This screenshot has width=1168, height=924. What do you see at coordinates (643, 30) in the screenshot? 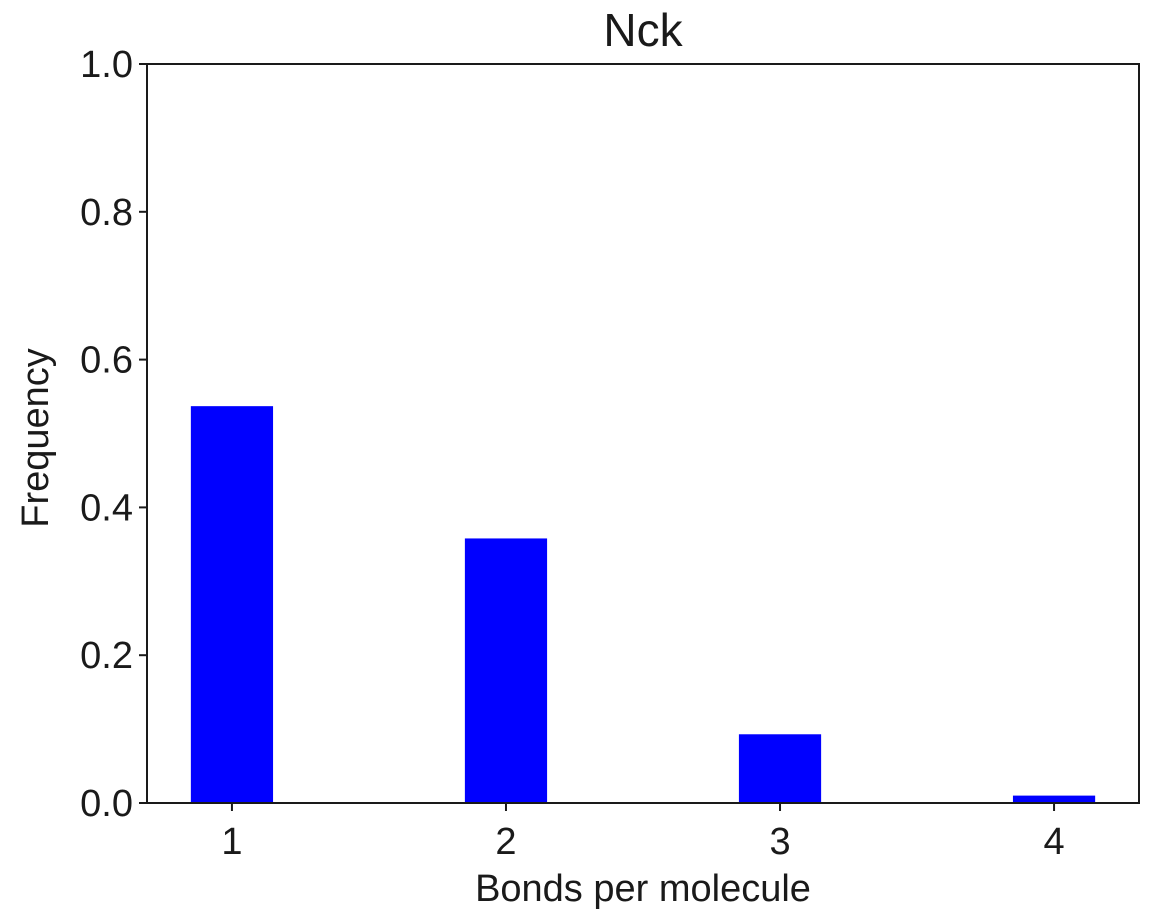
I see `chart-title: Nck` at bounding box center [643, 30].